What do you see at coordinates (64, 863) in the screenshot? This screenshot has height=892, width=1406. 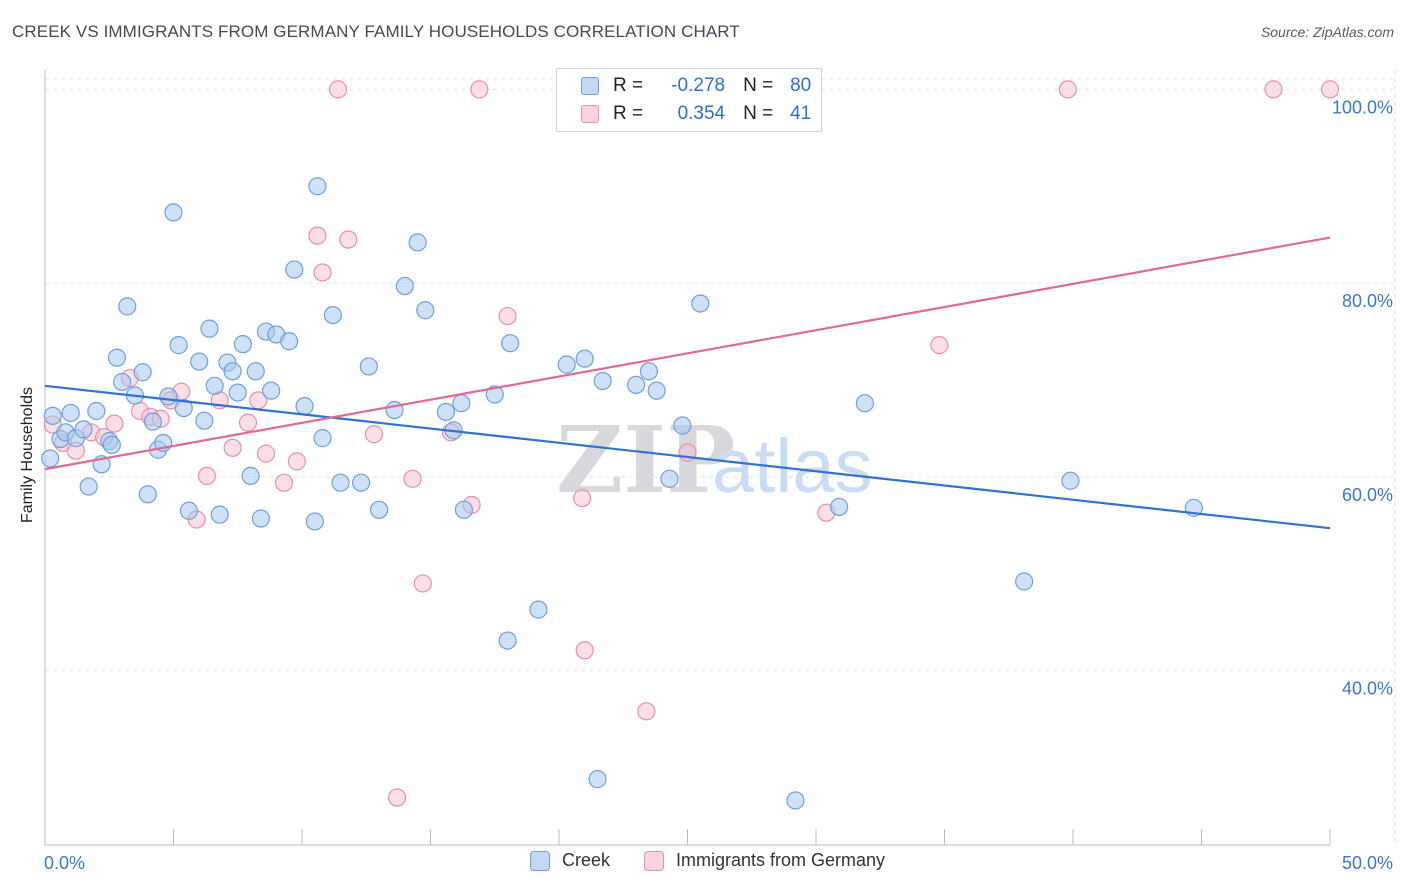 I see `x-tick-label: 0.0%` at bounding box center [64, 863].